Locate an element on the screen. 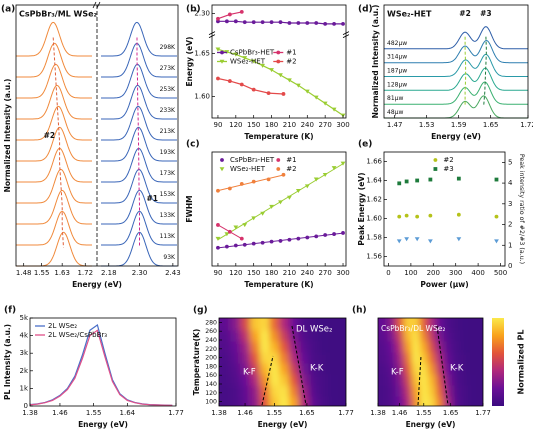 The height and width of the screenshot is (438, 533). y-tick-label: 180 is located at coordinates (211, 366).